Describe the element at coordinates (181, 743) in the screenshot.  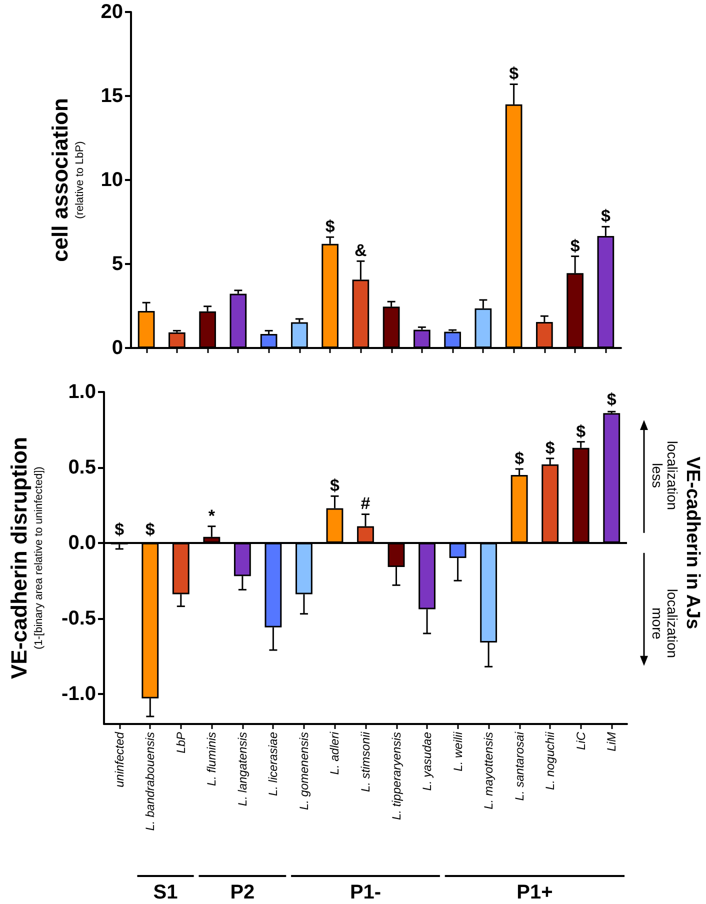
I see `x-tick-label: LbP` at that location.